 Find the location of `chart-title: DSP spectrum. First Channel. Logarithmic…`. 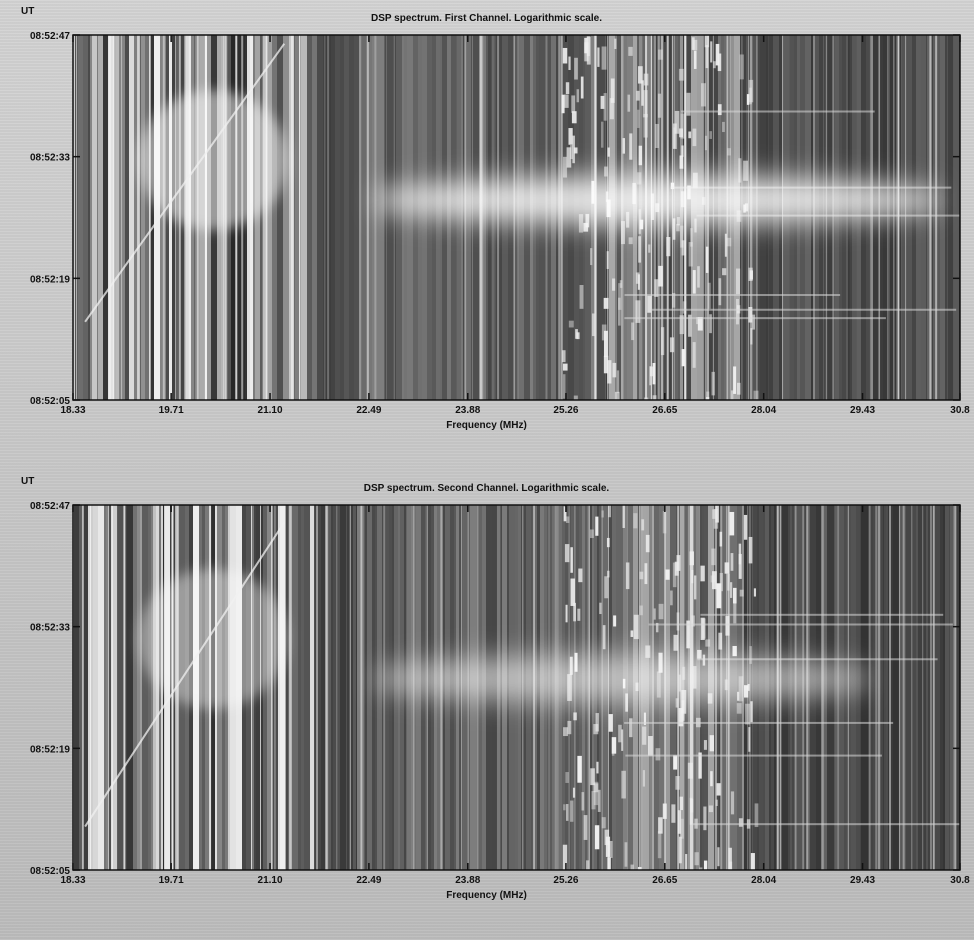

chart-title: DSP spectrum. First Channel. Logarithmic… is located at coordinates (486, 18).